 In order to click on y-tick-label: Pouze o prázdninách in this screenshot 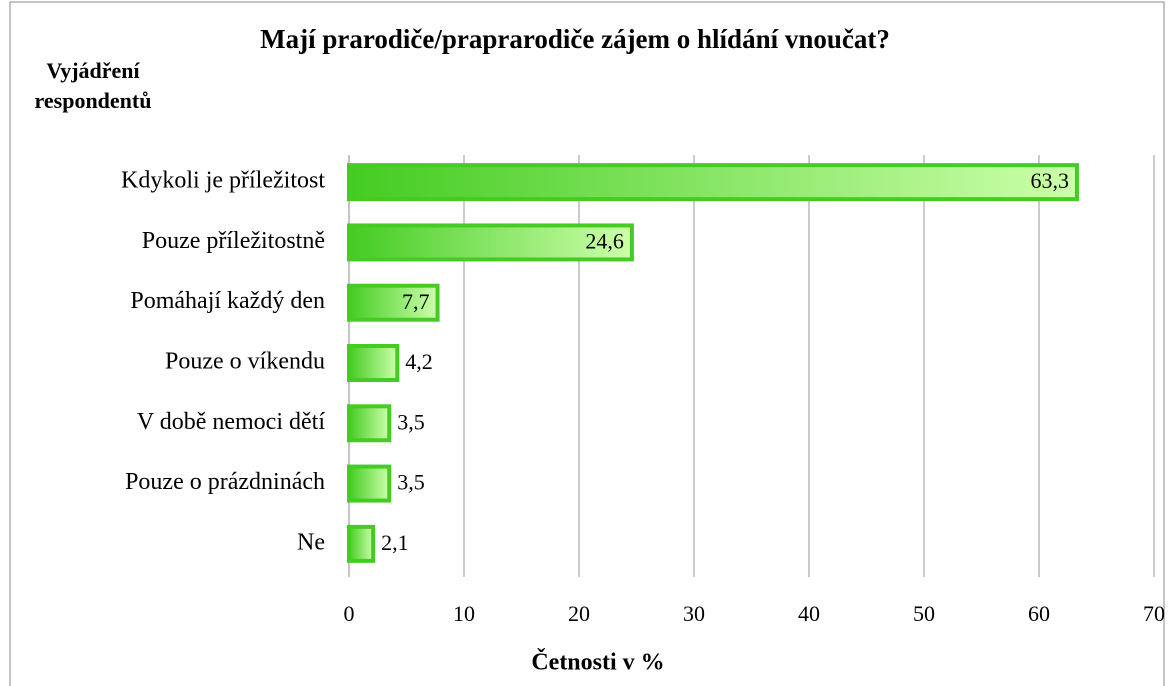, I will do `click(225, 482)`.